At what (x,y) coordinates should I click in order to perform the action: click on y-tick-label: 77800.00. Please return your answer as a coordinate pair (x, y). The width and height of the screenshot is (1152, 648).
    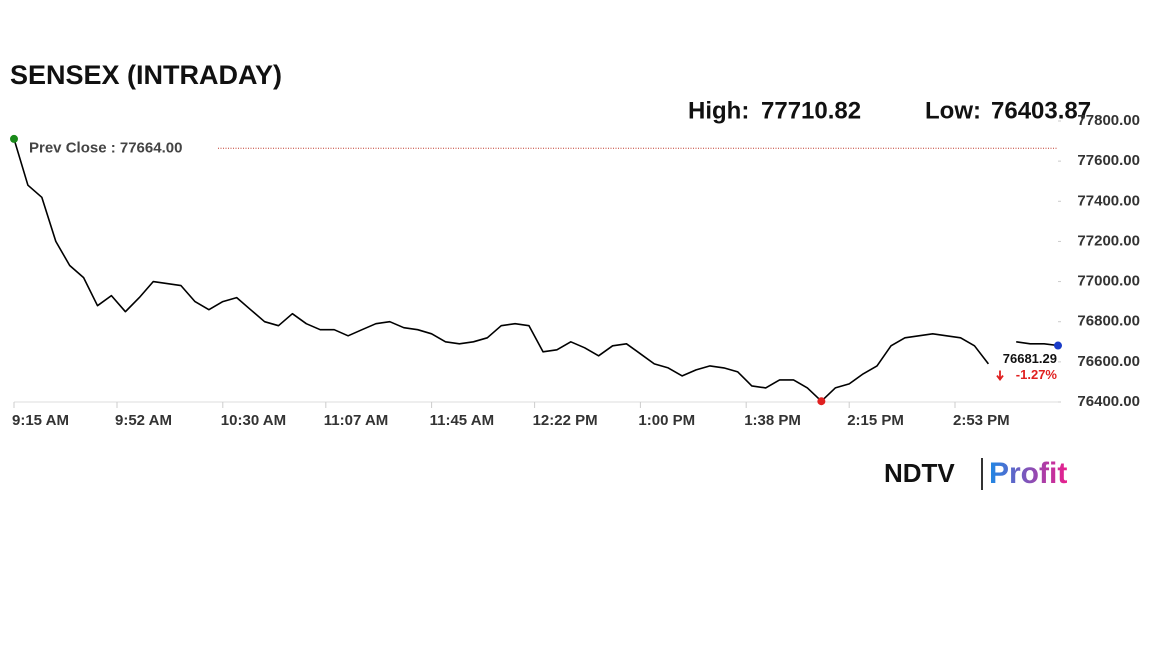
    Looking at the image, I should click on (1108, 120).